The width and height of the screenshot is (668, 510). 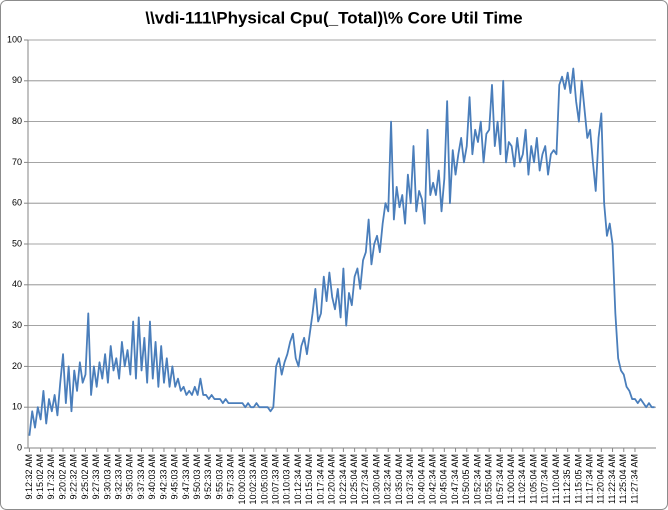 I want to click on x-tick-label: 10:25:04 AM, so click(x=354, y=479).